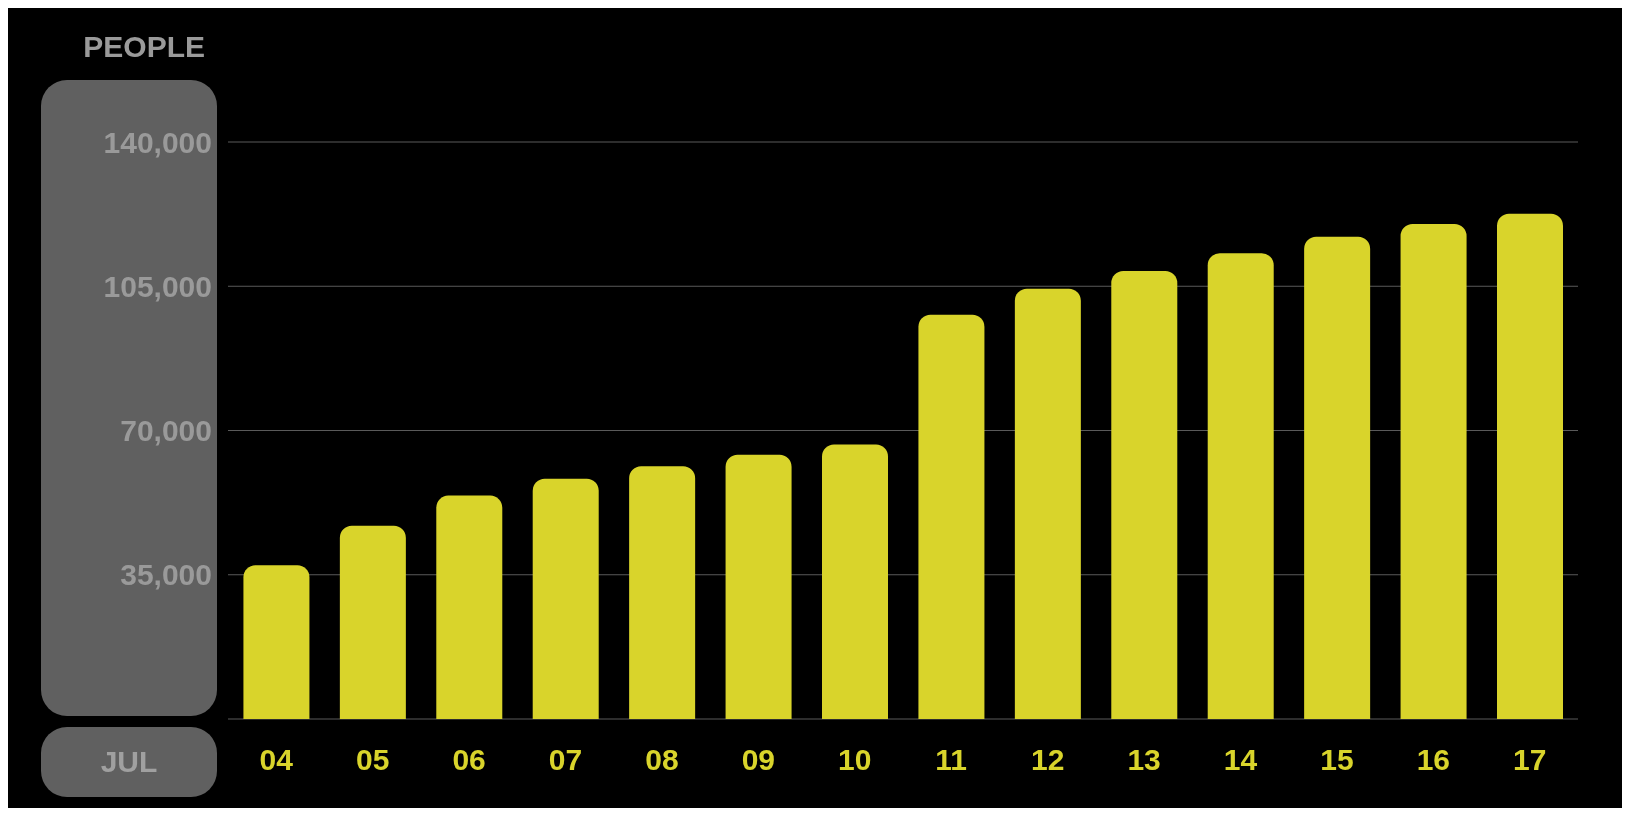 The height and width of the screenshot is (820, 1630). Describe the element at coordinates (1337, 760) in the screenshot. I see `x-tick-label: 15` at that location.